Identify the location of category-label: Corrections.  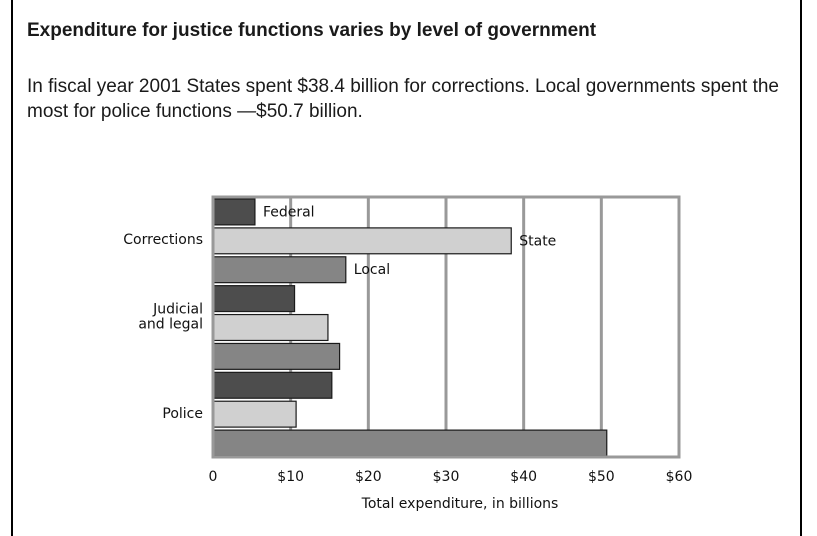
(163, 240).